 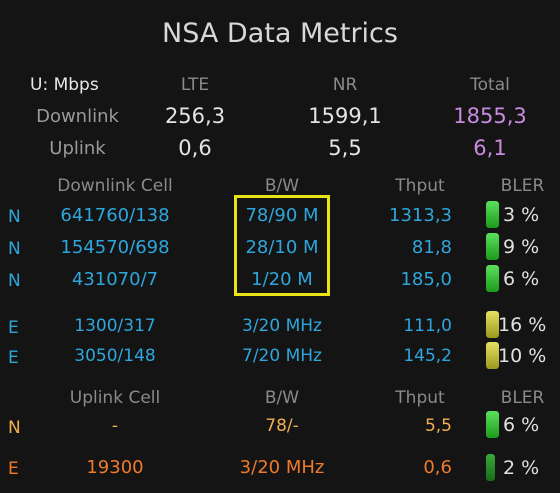 I want to click on ul-header-cell: Uplink Cell, so click(x=115, y=398).